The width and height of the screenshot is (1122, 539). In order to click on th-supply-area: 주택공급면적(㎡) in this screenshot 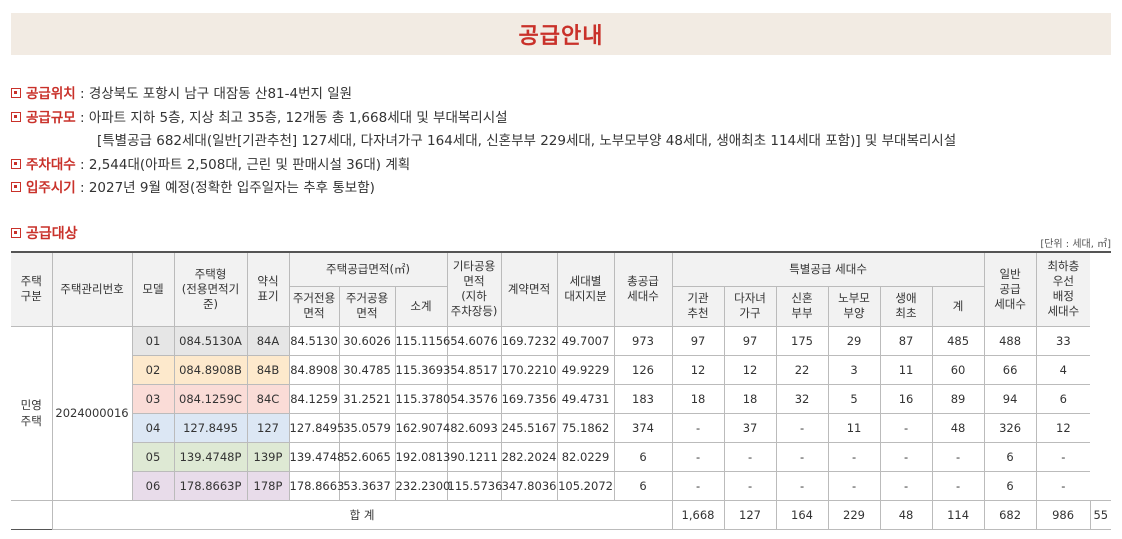, I will do `click(368, 269)`.